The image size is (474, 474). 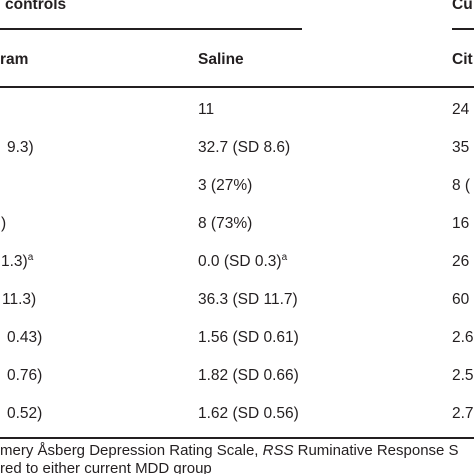 What do you see at coordinates (463, 375) in the screenshot?
I see `table-cell-current: 2.5` at bounding box center [463, 375].